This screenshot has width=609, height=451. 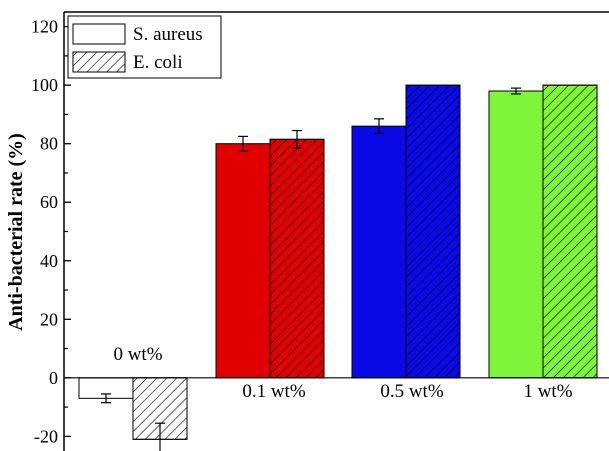 What do you see at coordinates (49, 144) in the screenshot?
I see `y-tick-label: 80` at bounding box center [49, 144].